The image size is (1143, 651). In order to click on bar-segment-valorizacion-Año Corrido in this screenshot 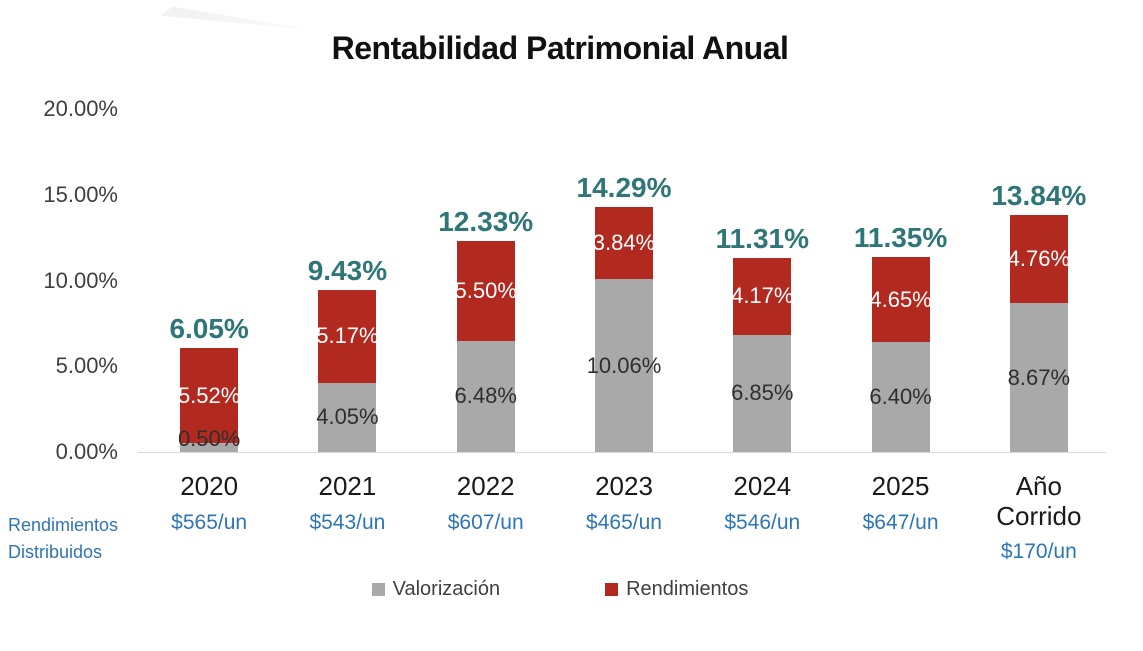, I will do `click(1038, 377)`.